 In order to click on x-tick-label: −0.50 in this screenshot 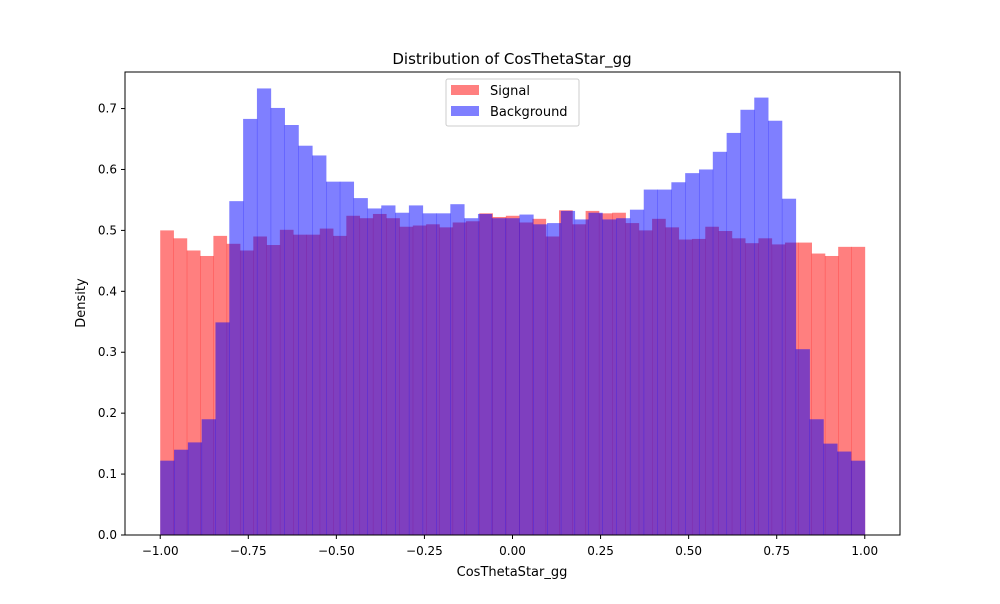, I will do `click(336, 551)`.